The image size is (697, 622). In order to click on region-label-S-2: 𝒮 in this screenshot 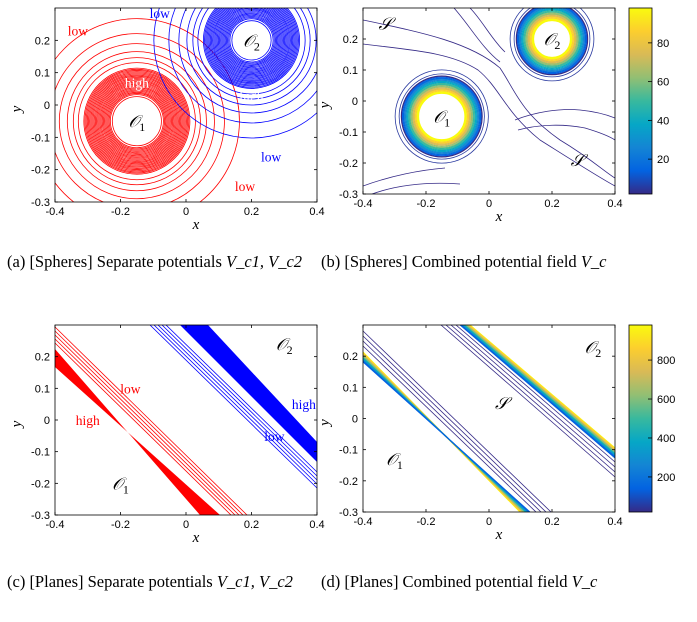, I will do `click(387, 25)`.